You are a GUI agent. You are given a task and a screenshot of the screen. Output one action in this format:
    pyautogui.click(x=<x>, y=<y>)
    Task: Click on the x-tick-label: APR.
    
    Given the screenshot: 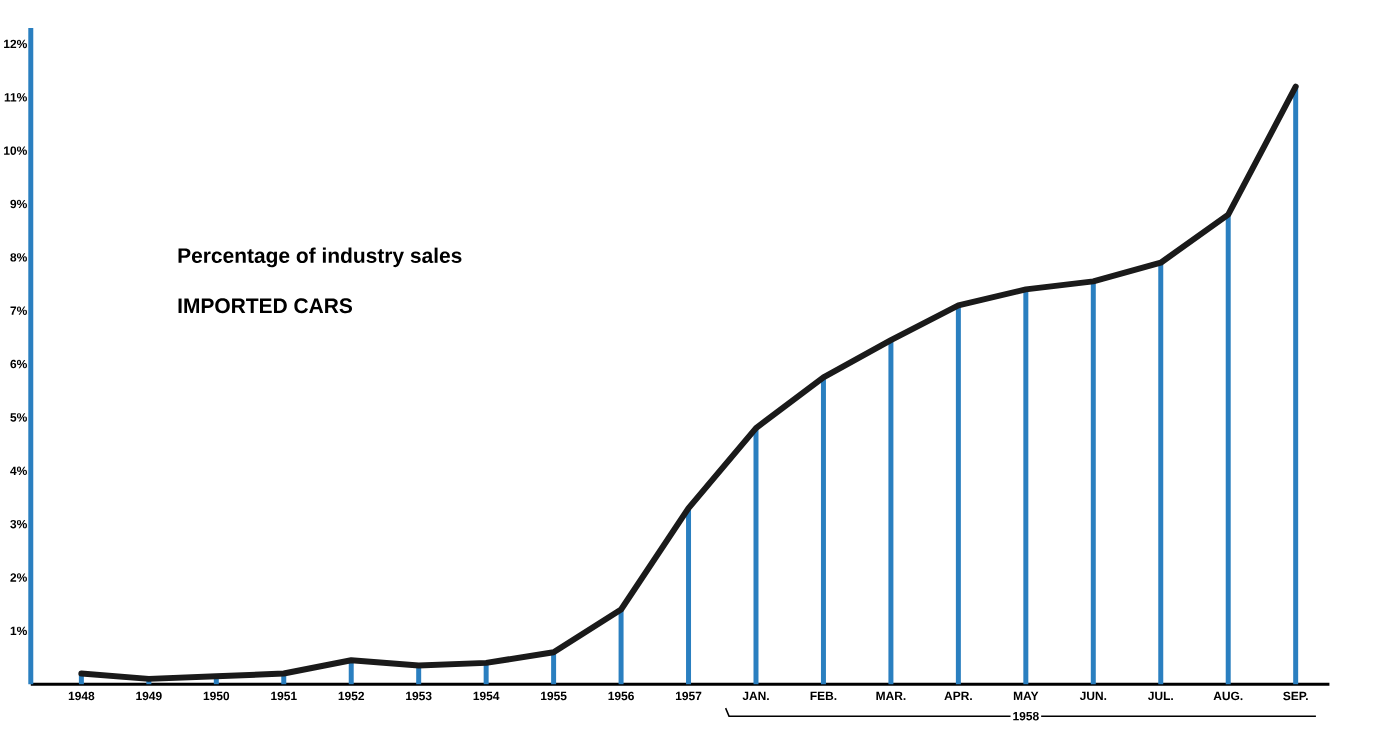 What is the action you would take?
    pyautogui.click(x=958, y=695)
    